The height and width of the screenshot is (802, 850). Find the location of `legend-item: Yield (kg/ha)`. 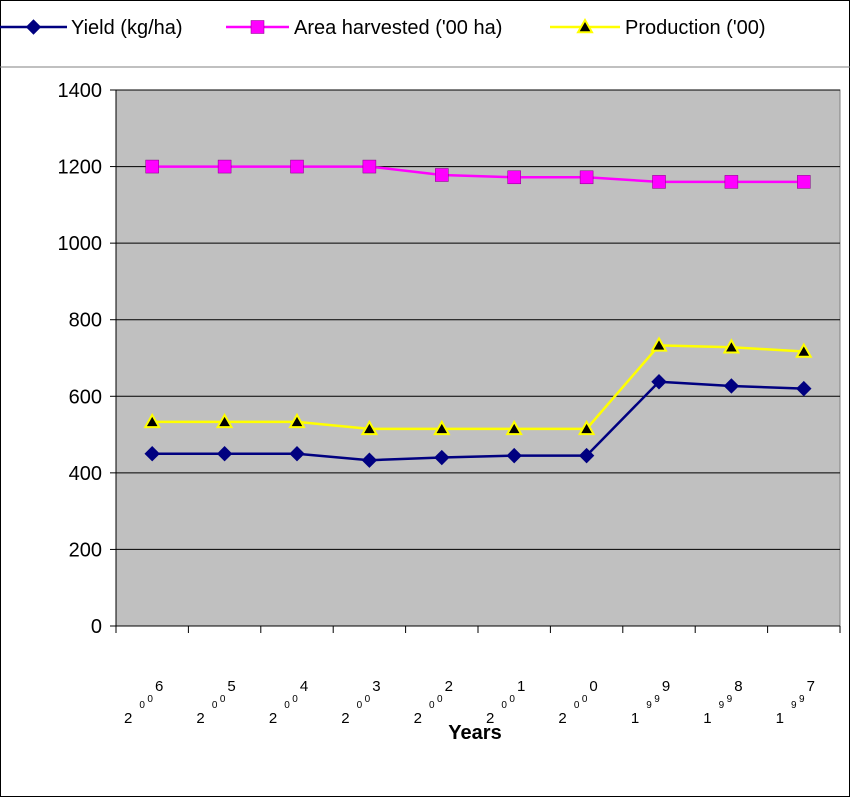

legend-item: Yield (kg/ha) is located at coordinates (91, 28).